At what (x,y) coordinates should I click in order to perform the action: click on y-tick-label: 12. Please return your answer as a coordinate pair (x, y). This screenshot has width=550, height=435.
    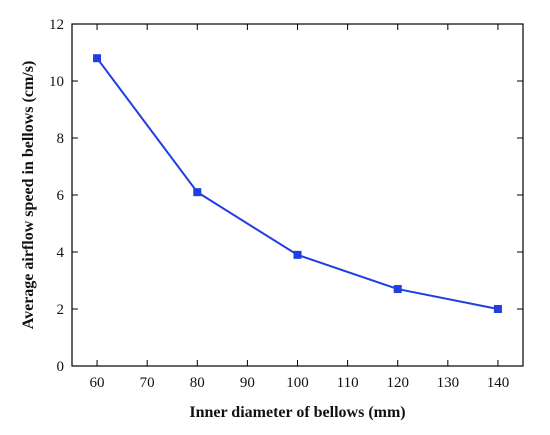
    Looking at the image, I should click on (56, 25).